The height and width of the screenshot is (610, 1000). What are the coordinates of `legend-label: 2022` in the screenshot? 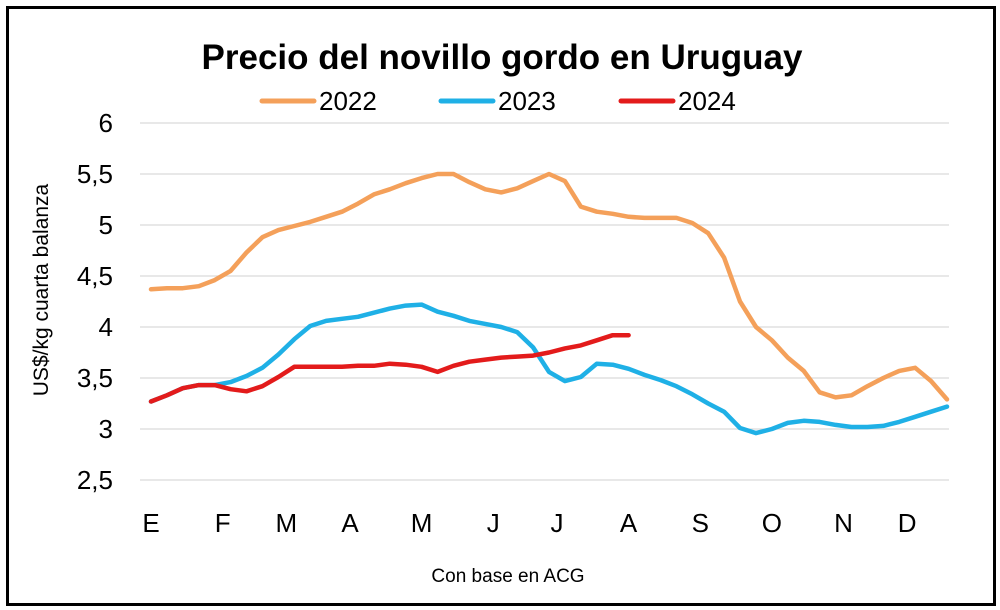 It's located at (348, 101).